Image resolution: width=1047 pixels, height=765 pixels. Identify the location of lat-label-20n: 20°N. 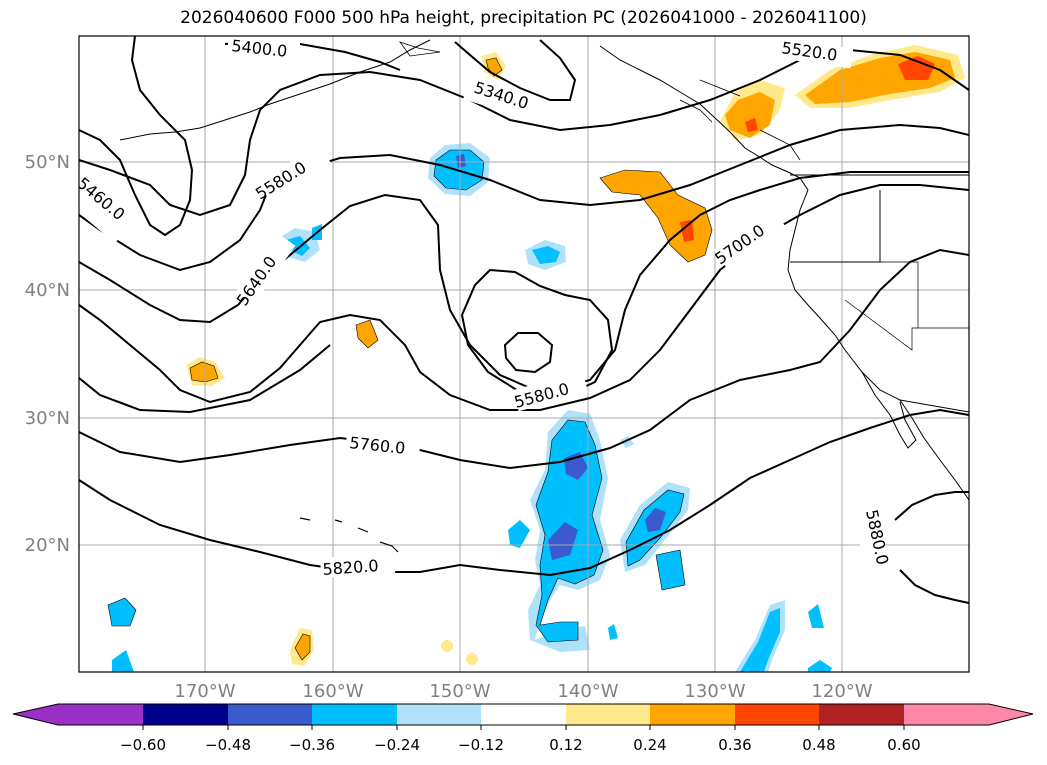
(47, 545).